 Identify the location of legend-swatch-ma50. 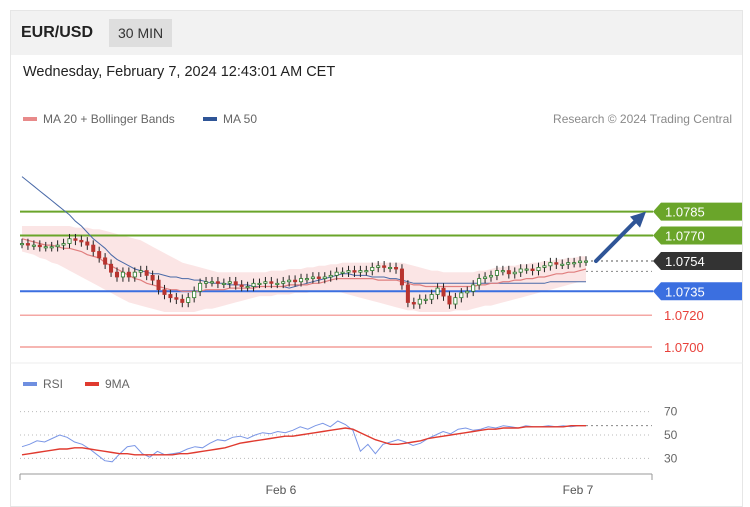
(210, 119).